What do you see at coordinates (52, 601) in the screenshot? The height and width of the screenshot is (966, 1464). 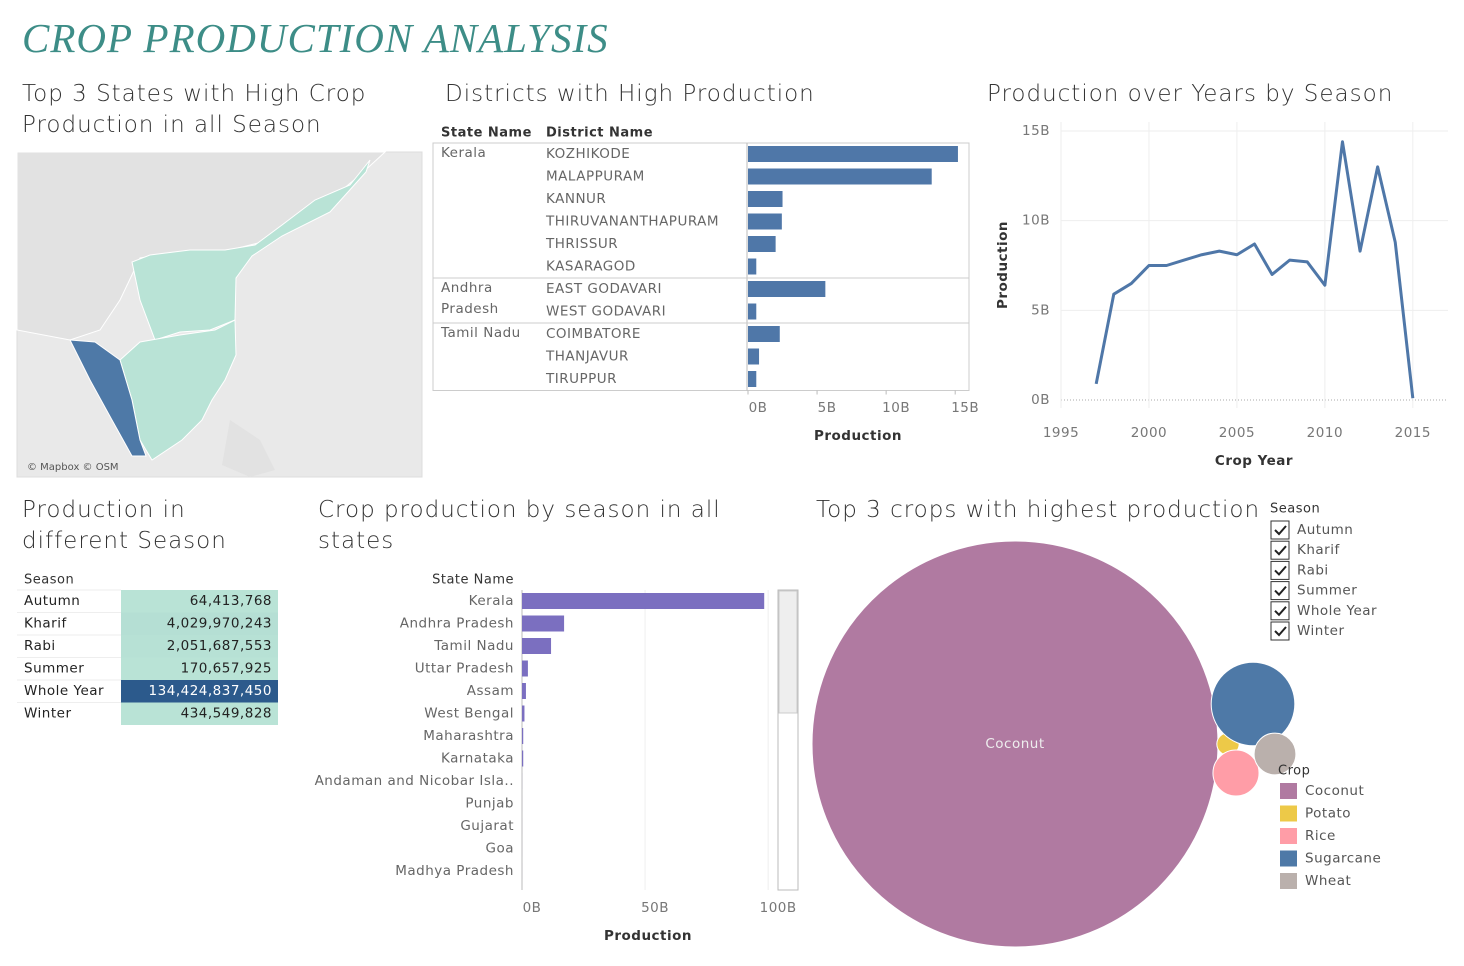 I see `row-label: Autumn` at bounding box center [52, 601].